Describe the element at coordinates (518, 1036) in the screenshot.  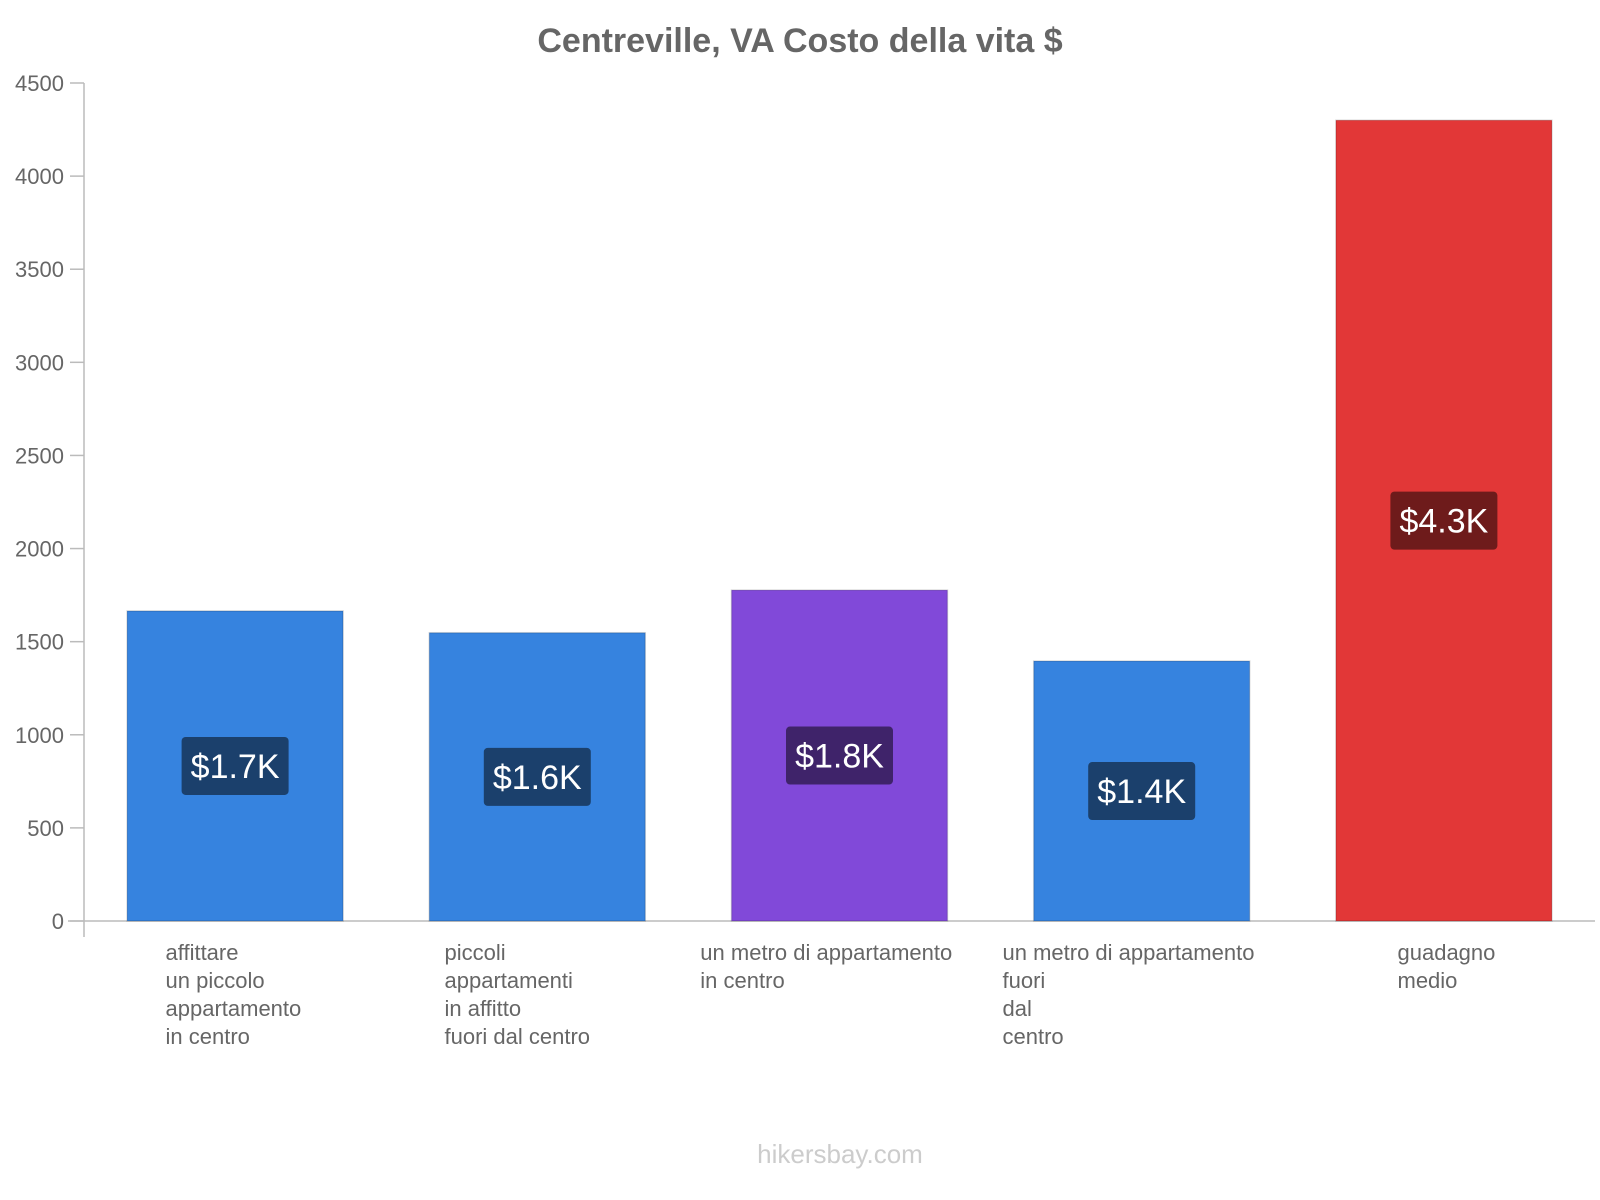
I see `x-category-line: fuori dal centro` at that location.